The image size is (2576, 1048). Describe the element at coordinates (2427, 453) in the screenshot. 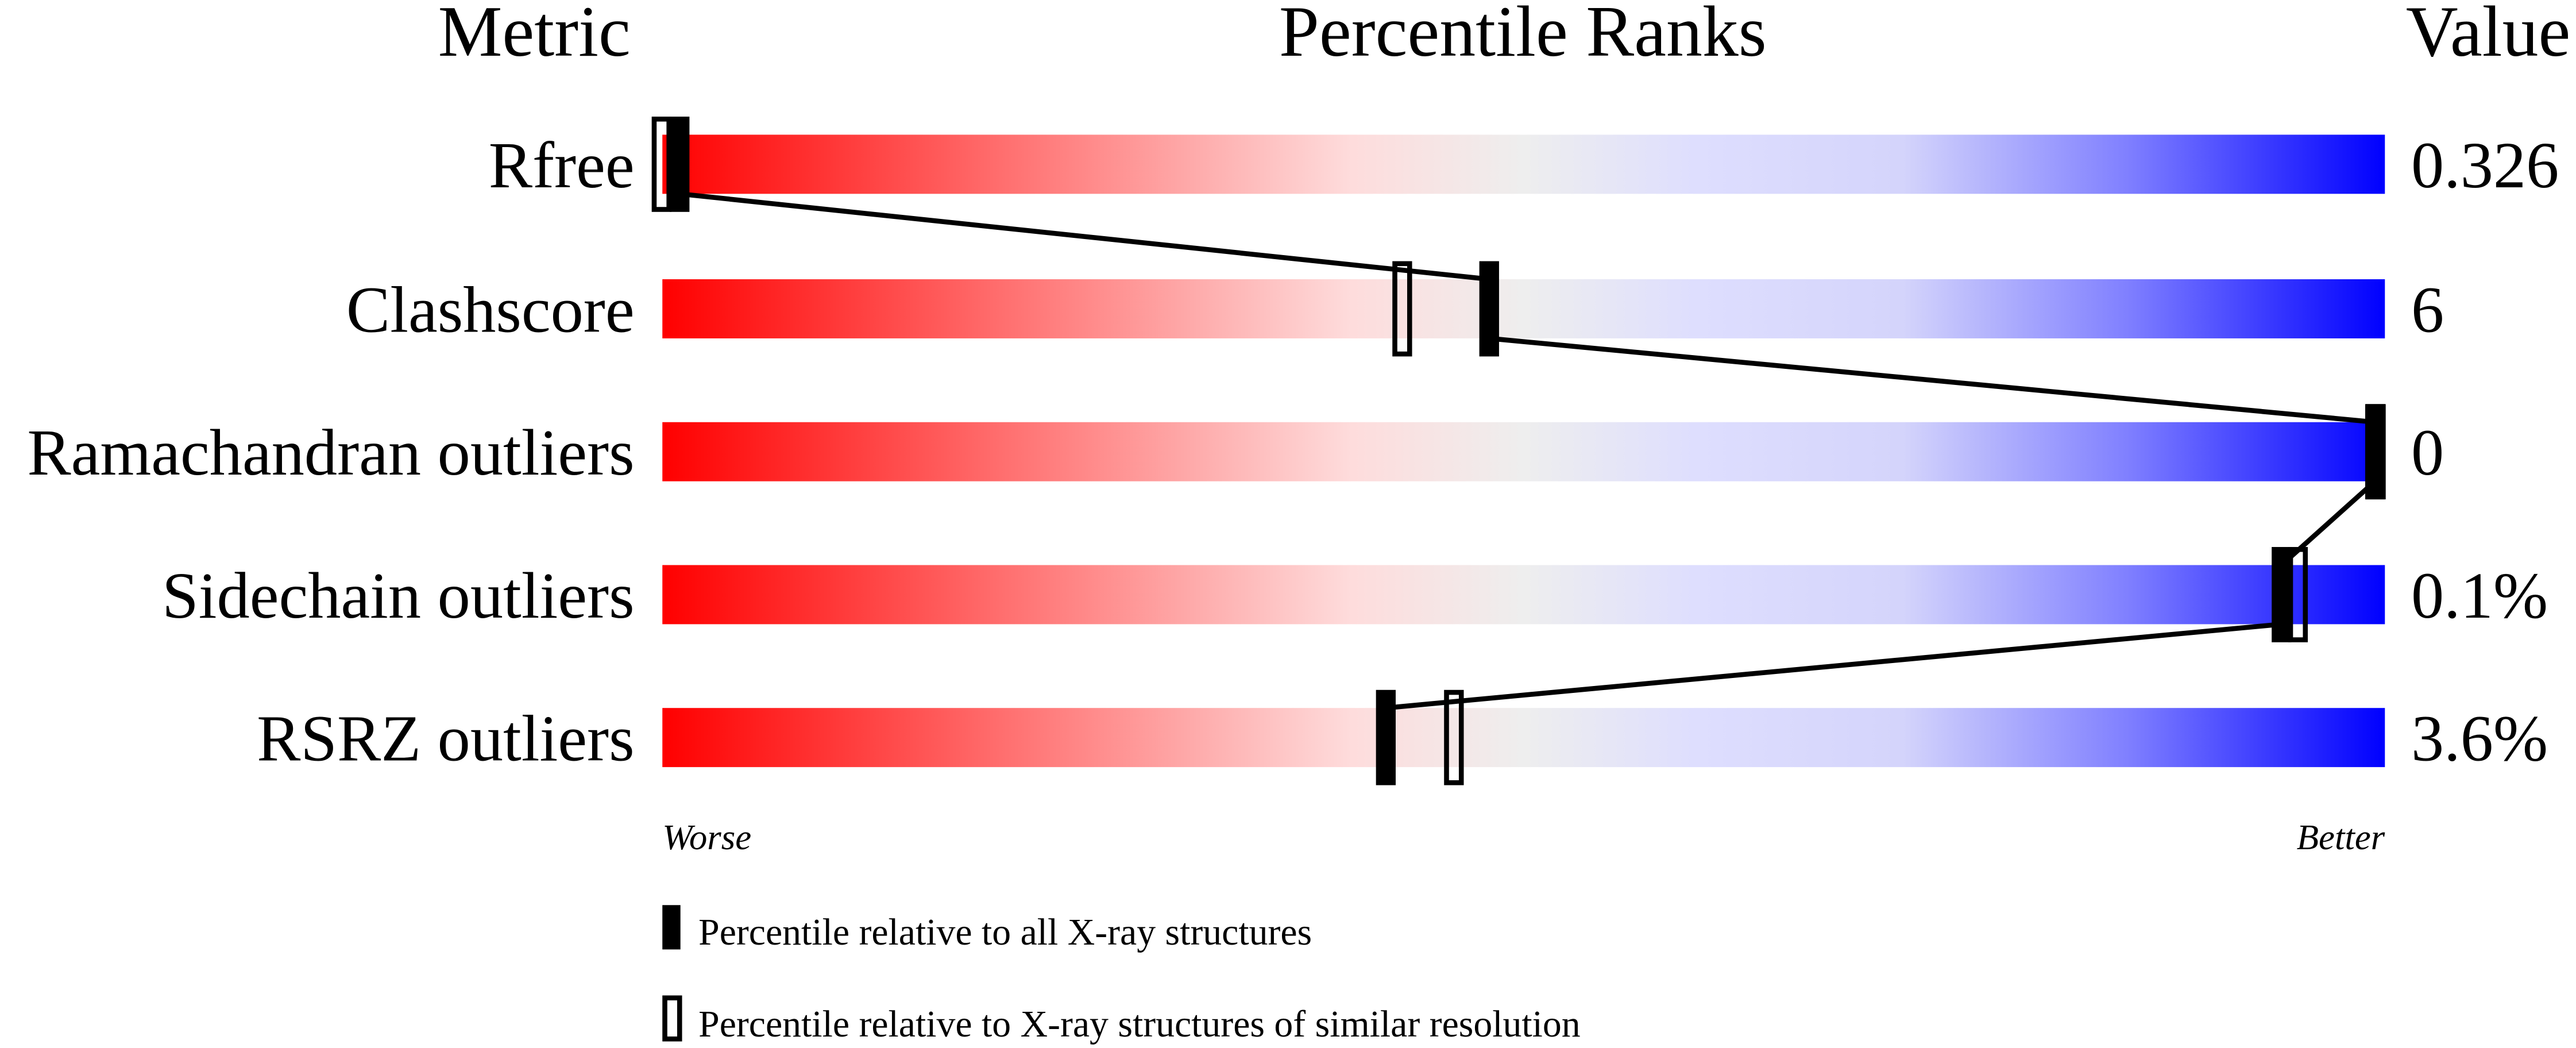

I see `metric-value: 0` at that location.